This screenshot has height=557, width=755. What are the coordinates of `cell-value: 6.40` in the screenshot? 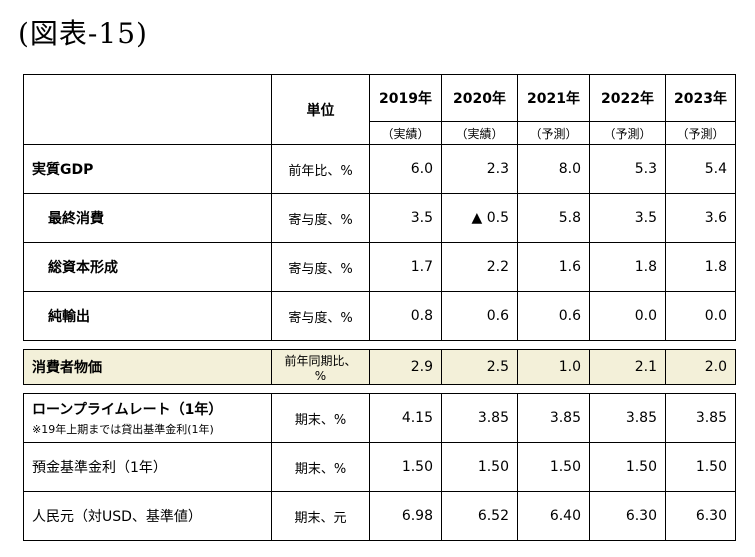 It's located at (553, 516).